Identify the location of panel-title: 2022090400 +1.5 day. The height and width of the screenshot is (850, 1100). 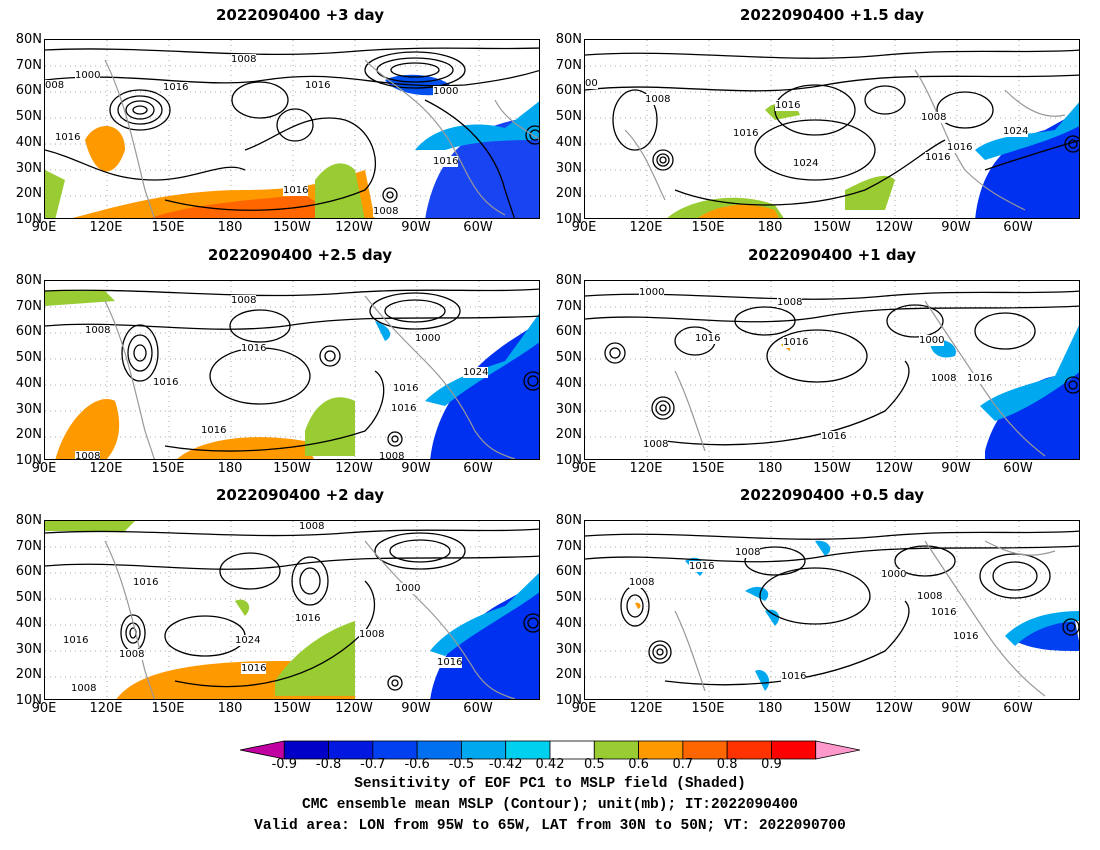
(832, 15).